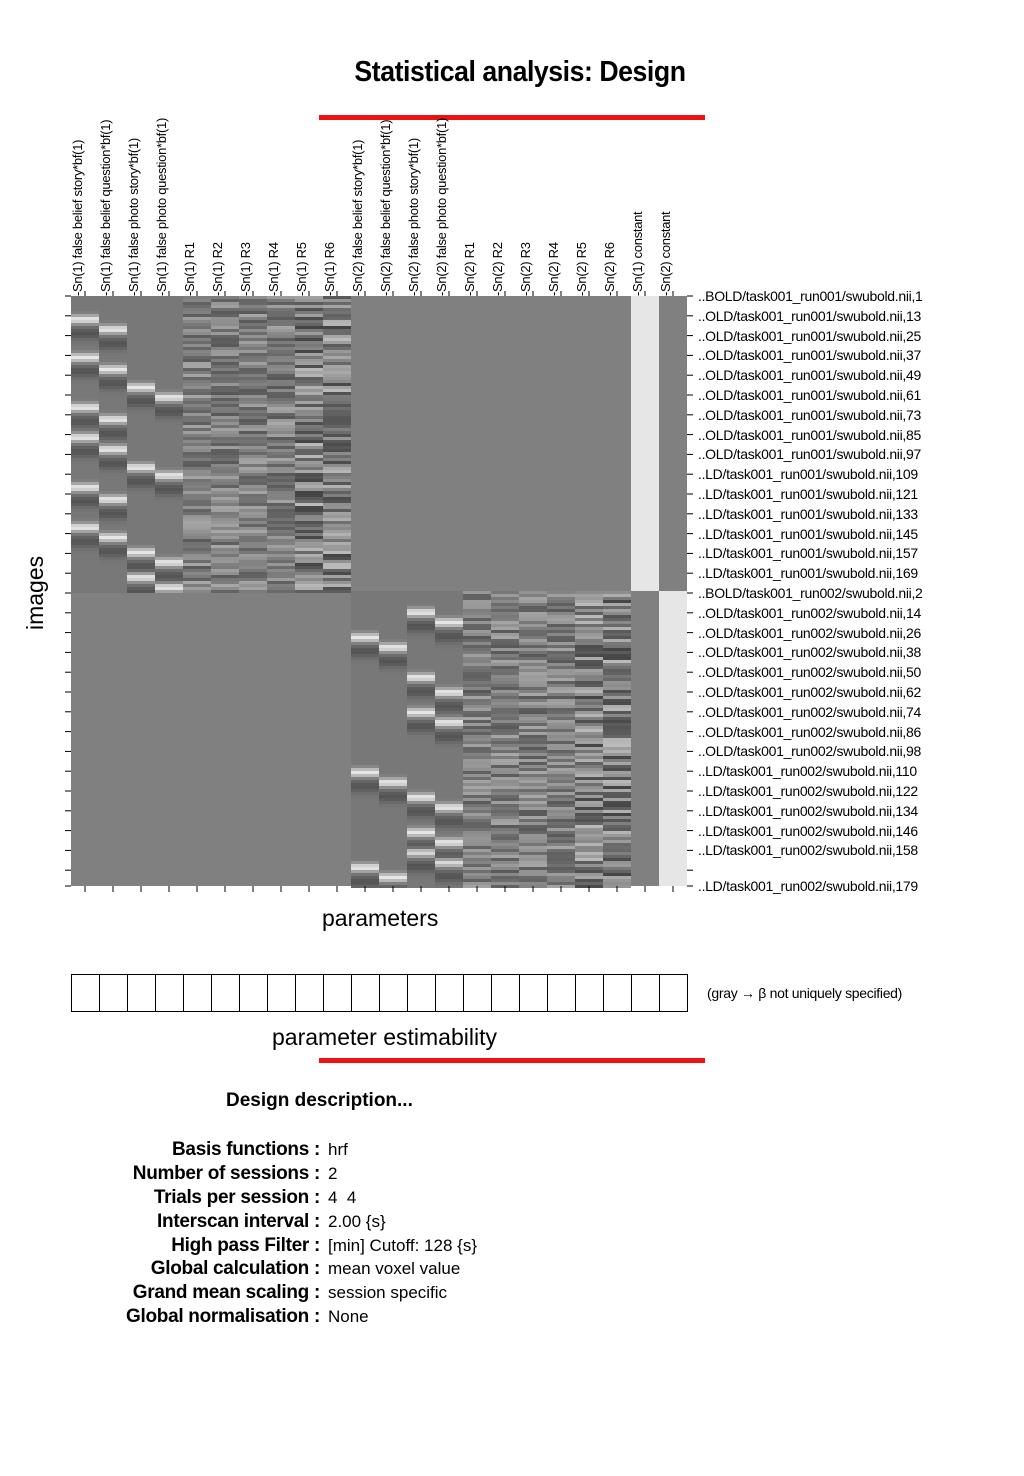  Describe the element at coordinates (379, 993) in the screenshot. I see `parameter-estimability-bar` at that location.